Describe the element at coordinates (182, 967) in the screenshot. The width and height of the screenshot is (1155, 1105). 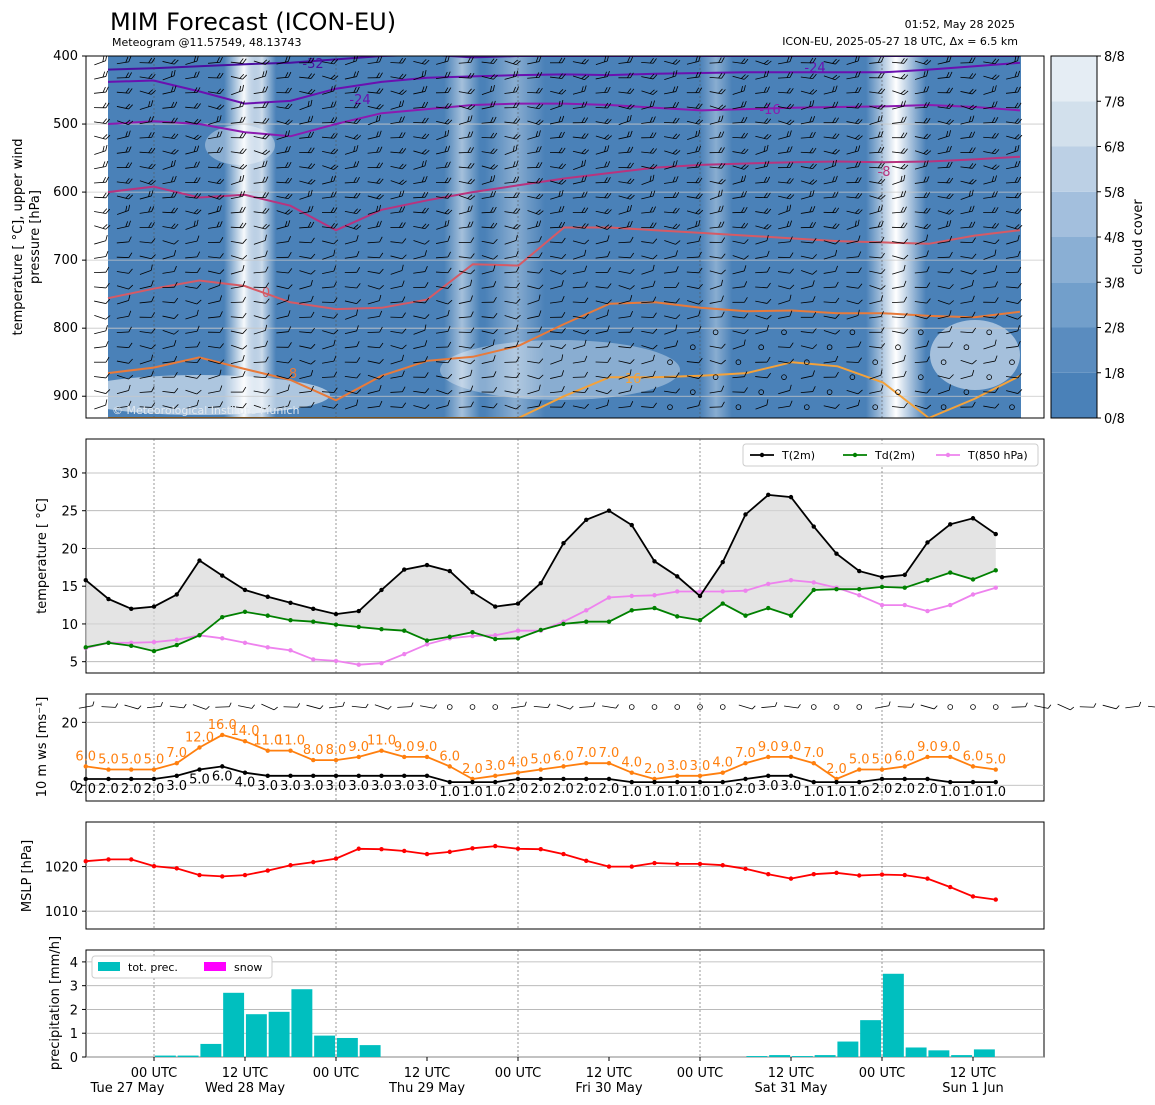
I see `precipitation-legend-box` at that location.